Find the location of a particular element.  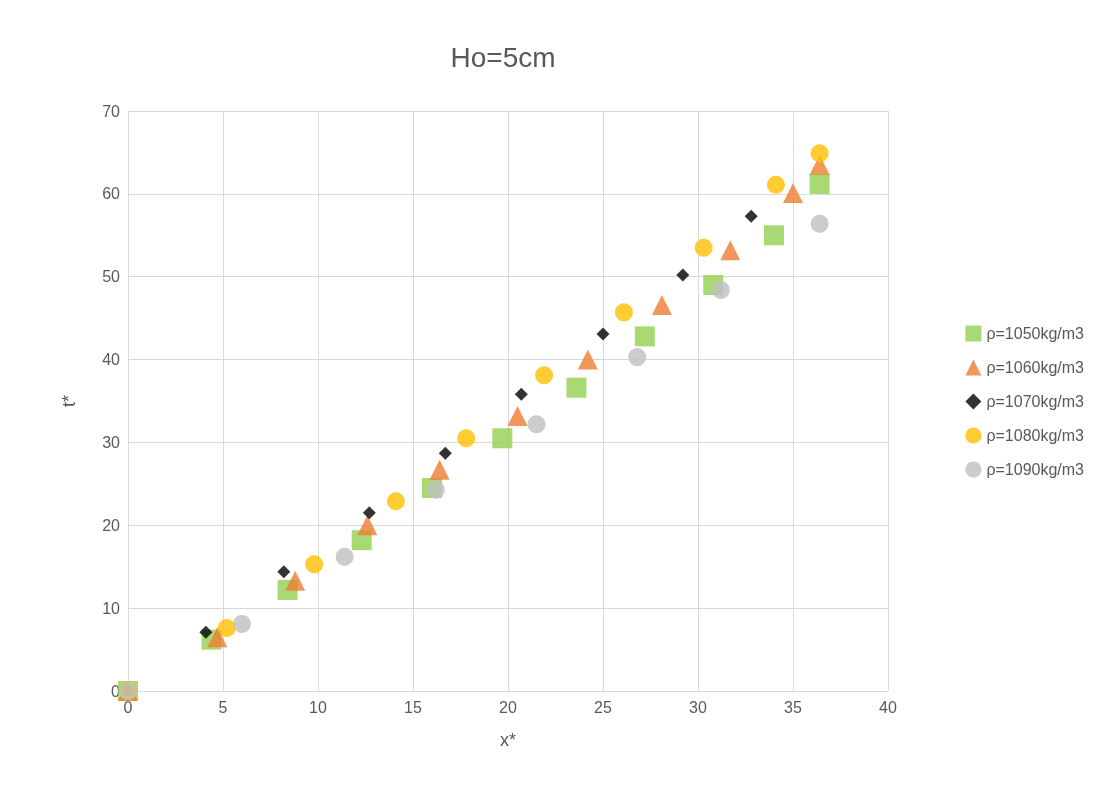

legend-label: ρ=1090kg/m3 is located at coordinates (1035, 469).